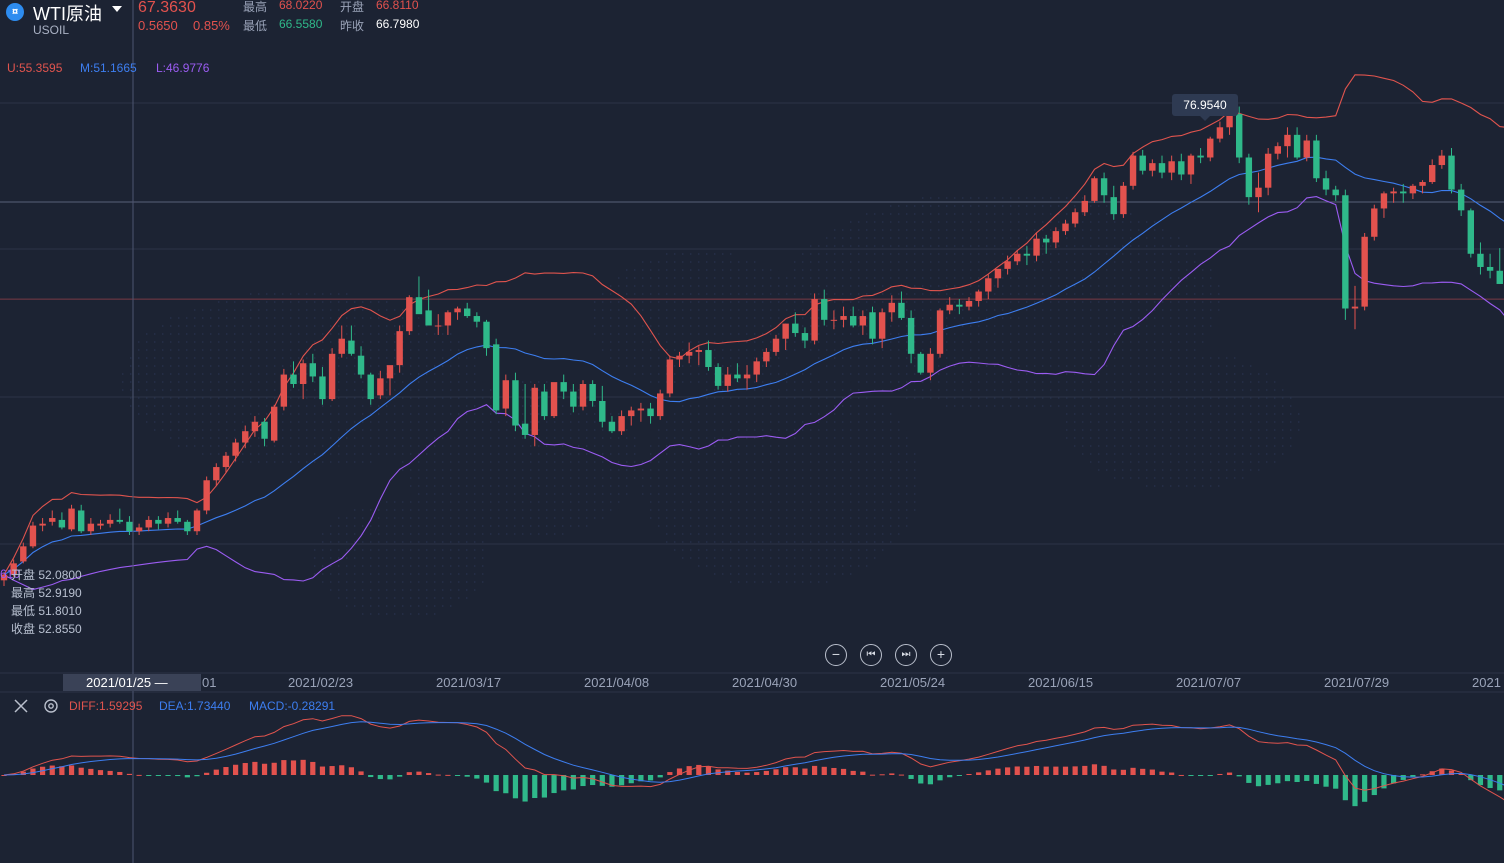 The image size is (1504, 863). What do you see at coordinates (292, 706) in the screenshot?
I see `macd-histogram-legend: MACD:-0.28291` at bounding box center [292, 706].